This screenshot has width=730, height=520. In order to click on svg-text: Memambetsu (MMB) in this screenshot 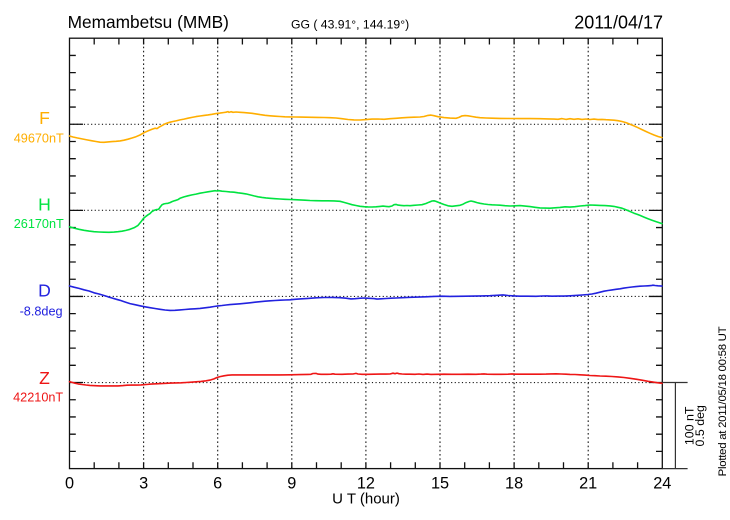, I will do `click(148, 22)`.